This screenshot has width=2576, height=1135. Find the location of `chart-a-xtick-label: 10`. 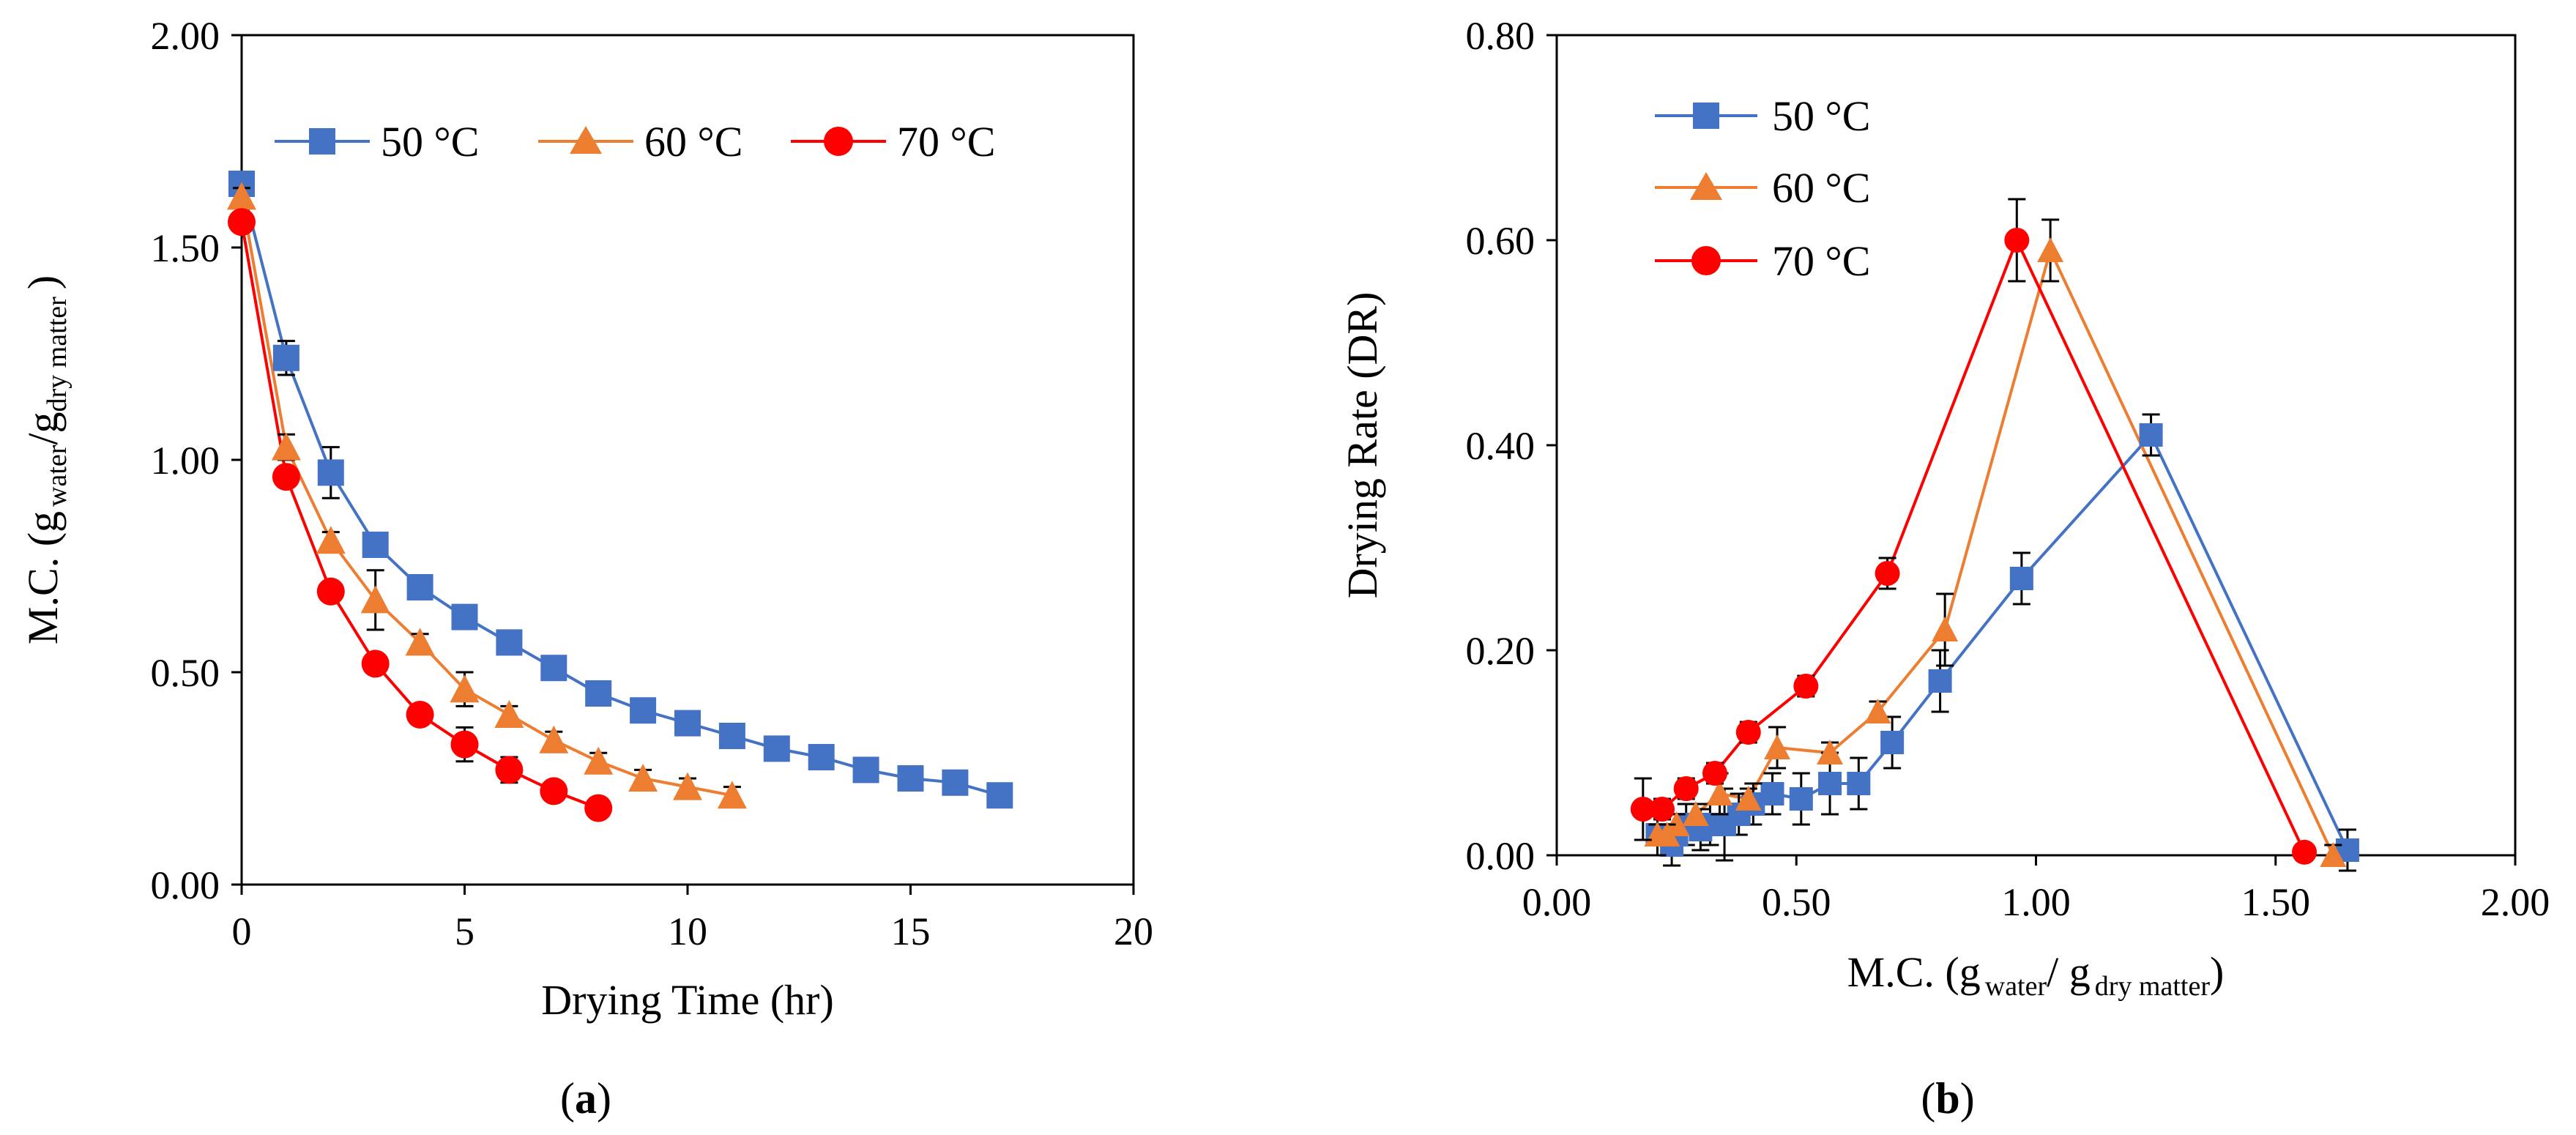

chart-a-xtick-label: 10 is located at coordinates (687, 931).